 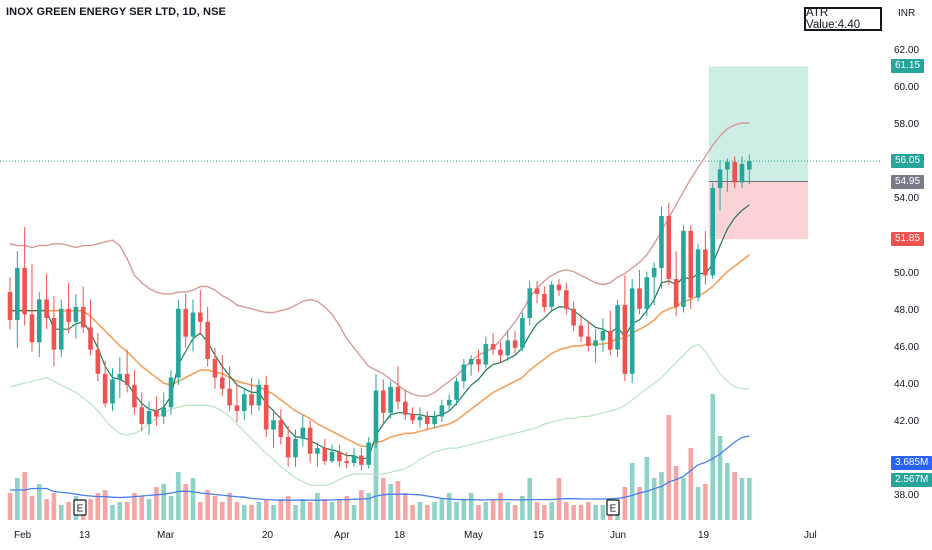 I want to click on volume-badge: 3.685M, so click(x=911, y=463).